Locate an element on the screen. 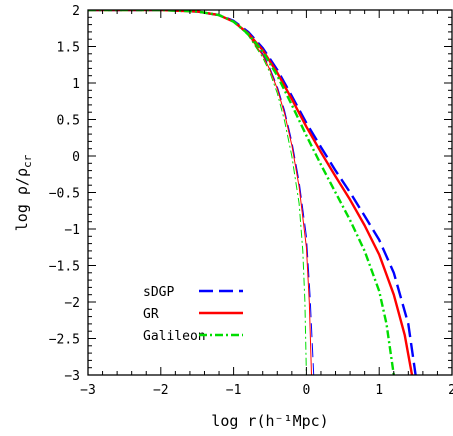 This screenshot has width=453, height=436. y-tick-label: −1 is located at coordinates (72, 230).